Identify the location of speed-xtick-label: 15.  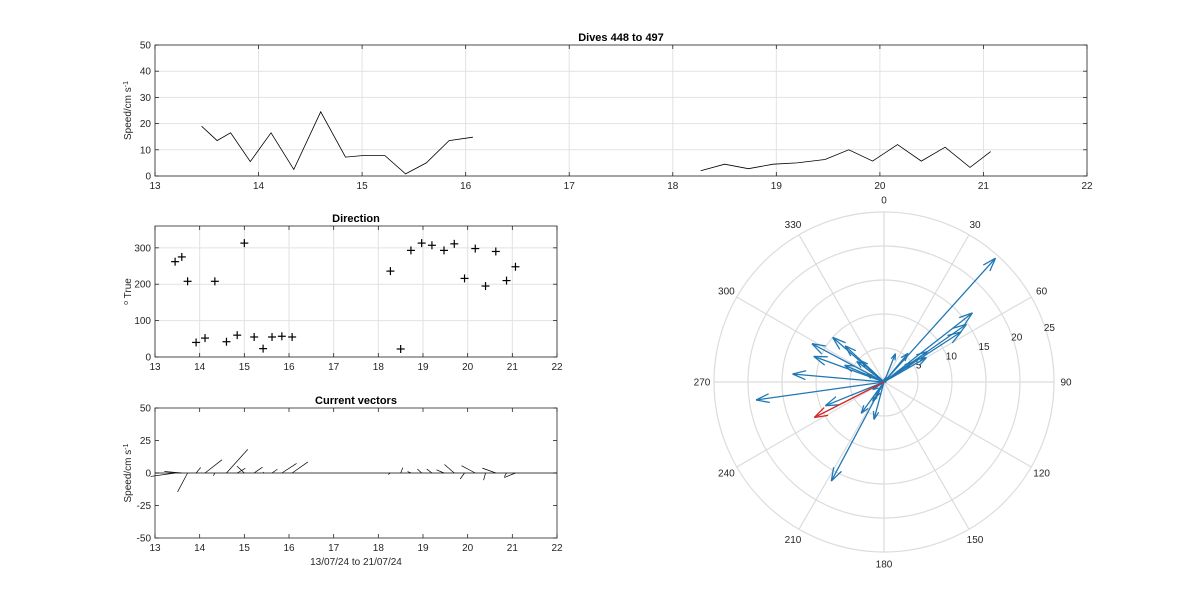
(363, 186).